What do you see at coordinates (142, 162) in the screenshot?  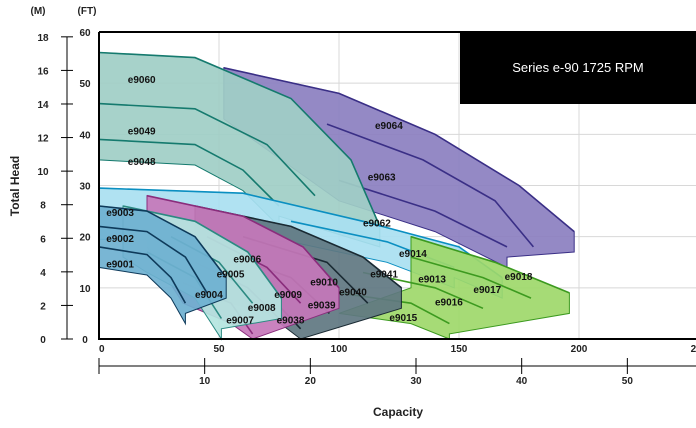 I see `curve-label: e9048` at bounding box center [142, 162].